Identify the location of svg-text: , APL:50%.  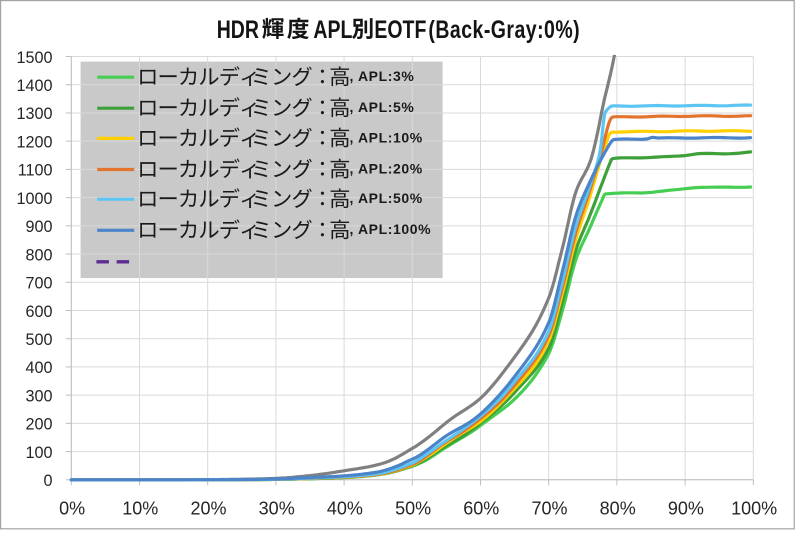
(386, 198).